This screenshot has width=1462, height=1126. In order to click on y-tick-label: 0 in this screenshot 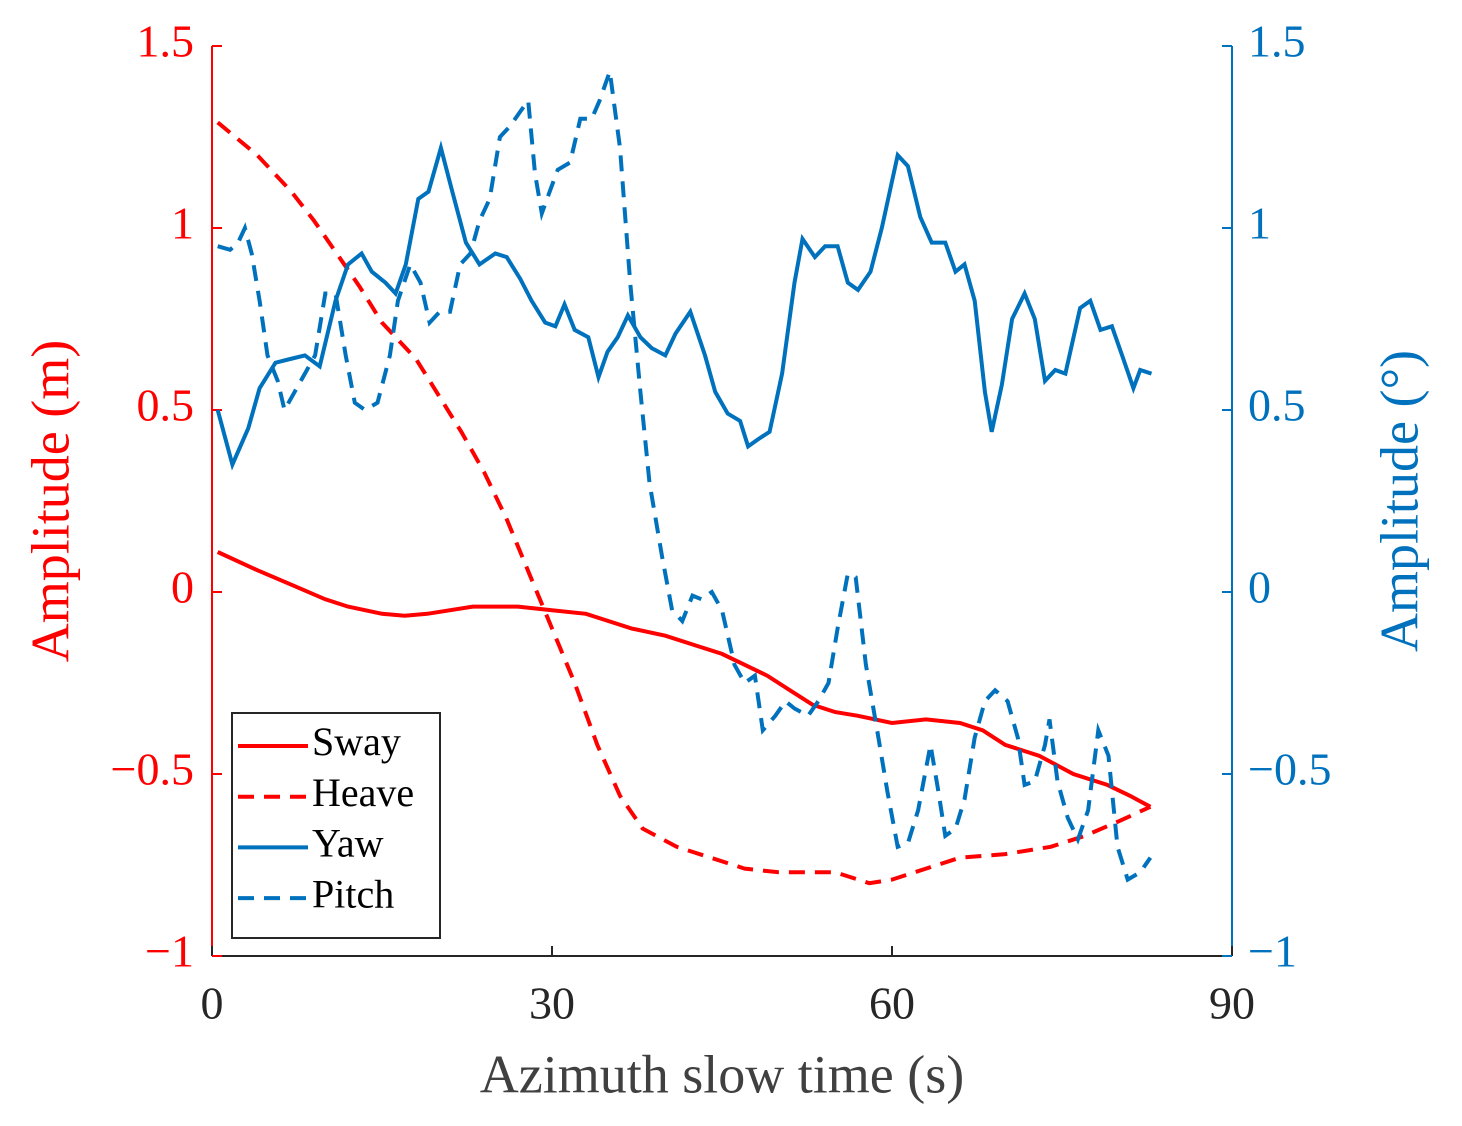, I will do `click(182, 587)`.